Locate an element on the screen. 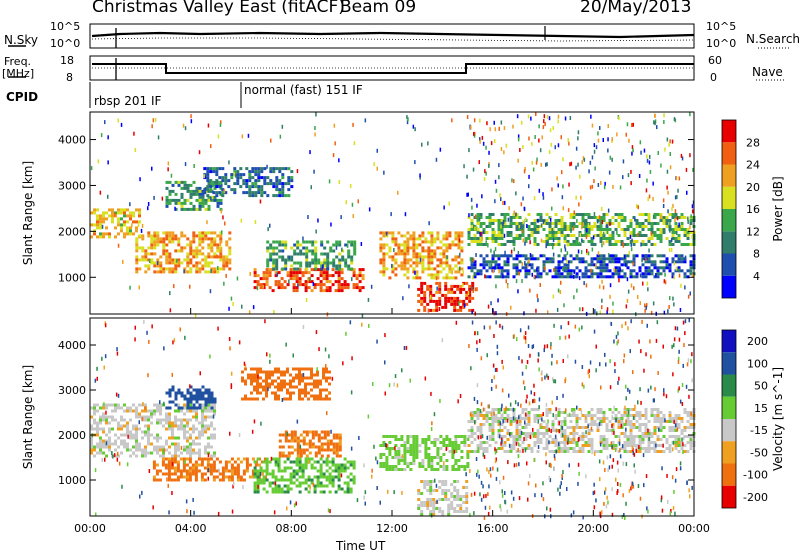 Image resolution: width=800 pixels, height=554 pixels. colorbar-tick-label: -50 is located at coordinates (759, 452).